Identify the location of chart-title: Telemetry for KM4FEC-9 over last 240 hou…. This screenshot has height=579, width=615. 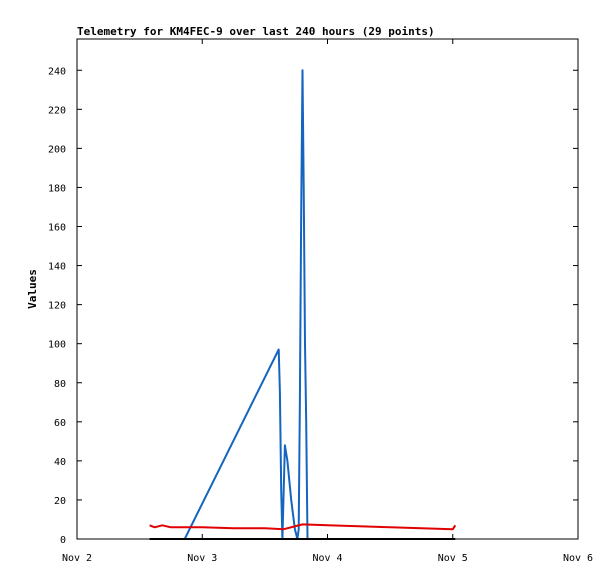
(256, 31).